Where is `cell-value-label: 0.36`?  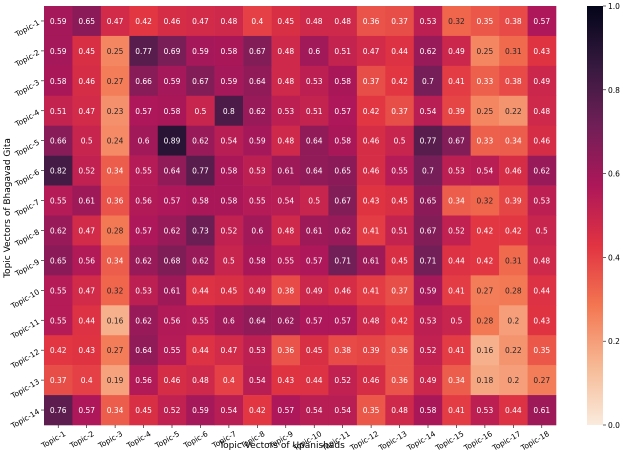
cell-value-label: 0.36 is located at coordinates (285, 350).